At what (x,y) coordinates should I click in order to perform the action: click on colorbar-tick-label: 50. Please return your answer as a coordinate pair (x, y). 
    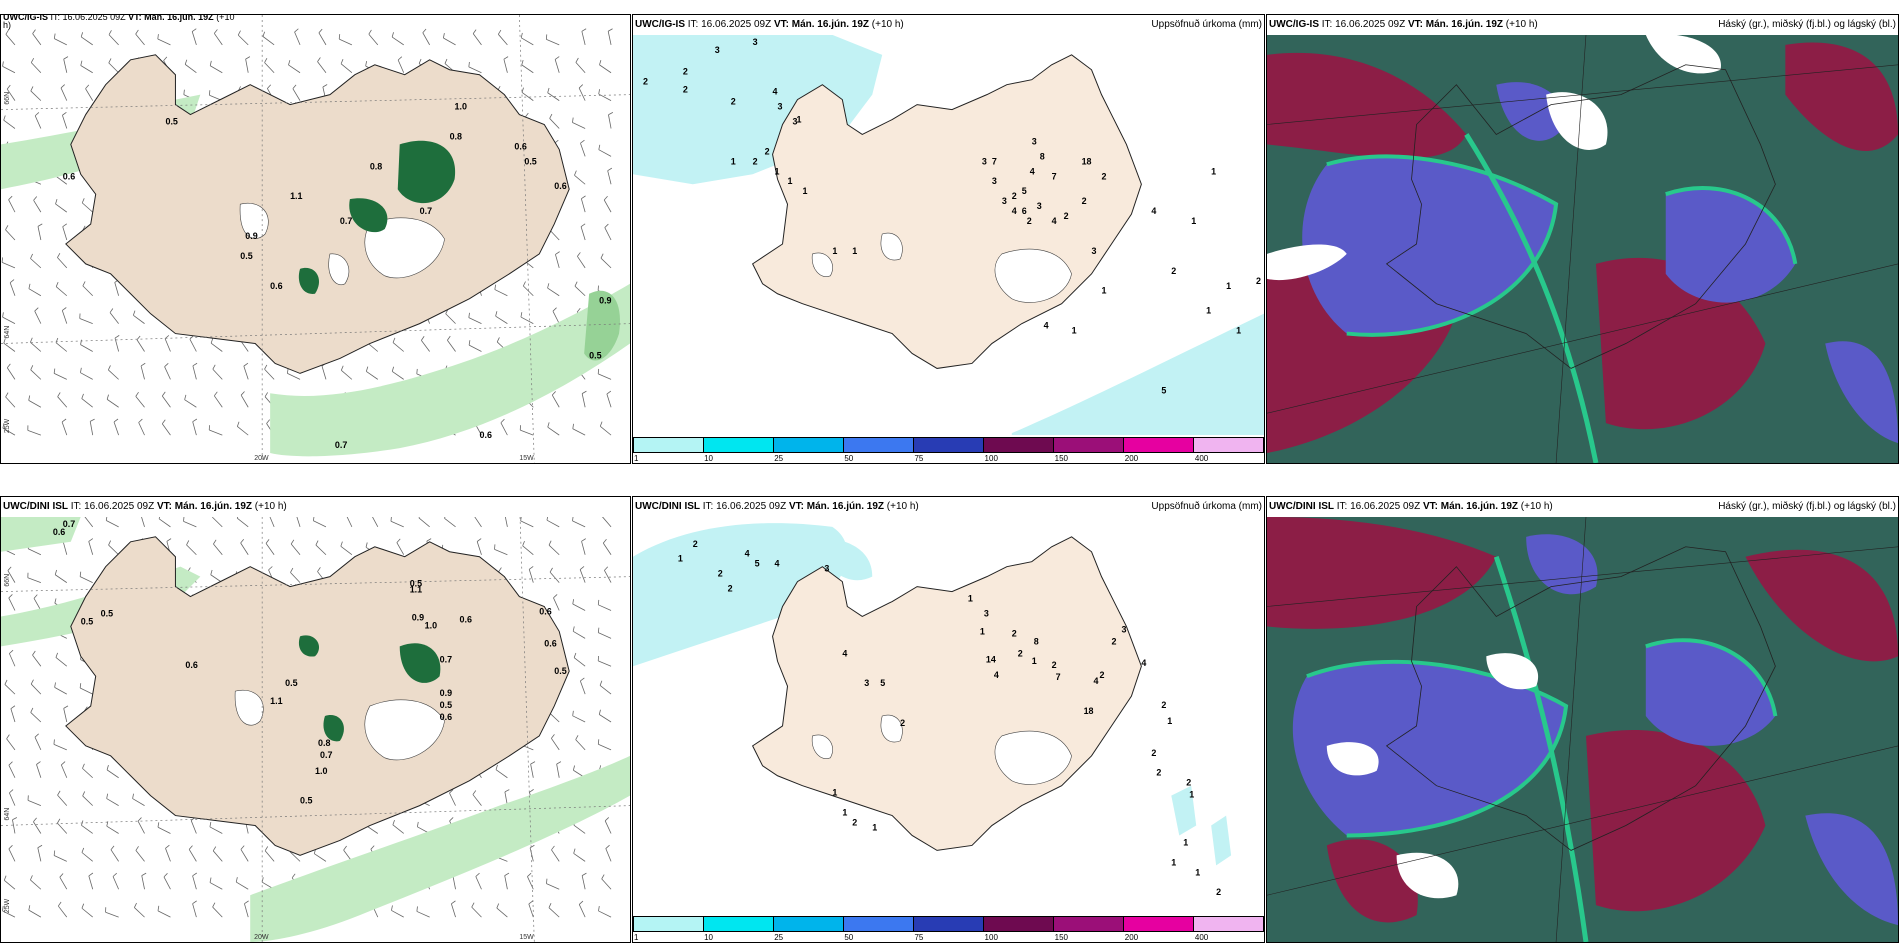
    Looking at the image, I should click on (849, 458).